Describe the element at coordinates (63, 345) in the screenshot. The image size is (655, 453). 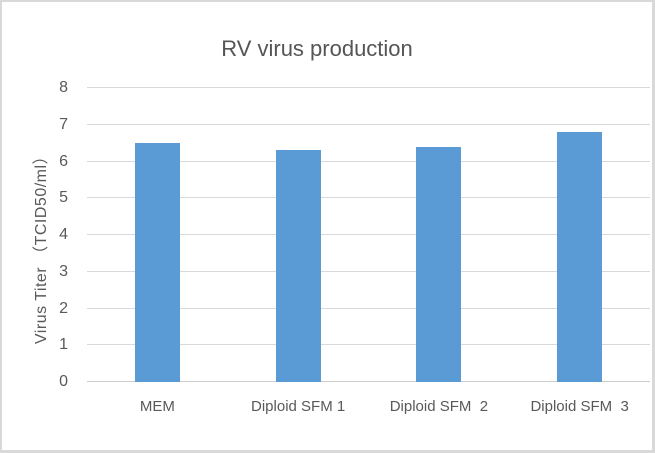
I see `y-tick-label: 1` at that location.